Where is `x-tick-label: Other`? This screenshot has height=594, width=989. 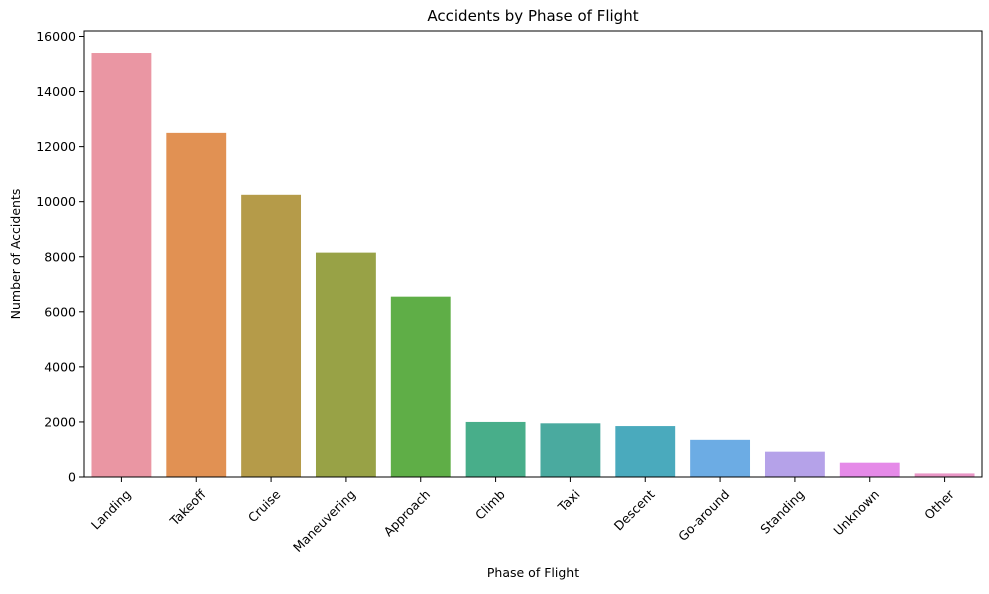 x-tick-label: Other is located at coordinates (939, 504).